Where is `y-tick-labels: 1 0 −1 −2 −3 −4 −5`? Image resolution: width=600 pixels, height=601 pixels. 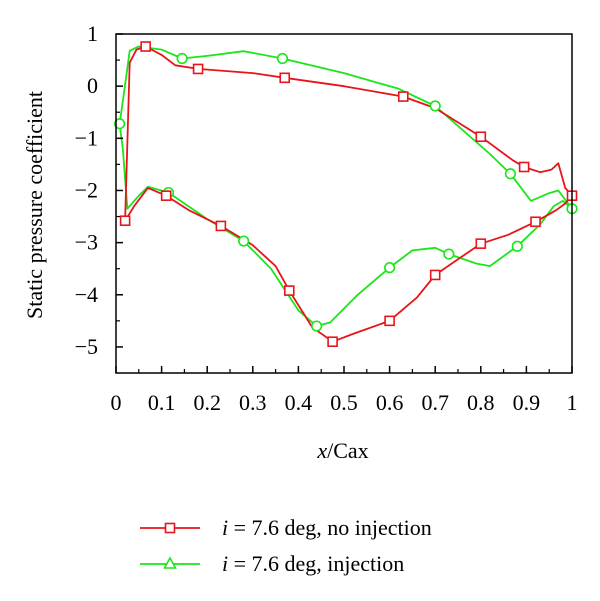 y-tick-labels: 1 0 −1 −2 −3 −4 −5 is located at coordinates (86, 190).